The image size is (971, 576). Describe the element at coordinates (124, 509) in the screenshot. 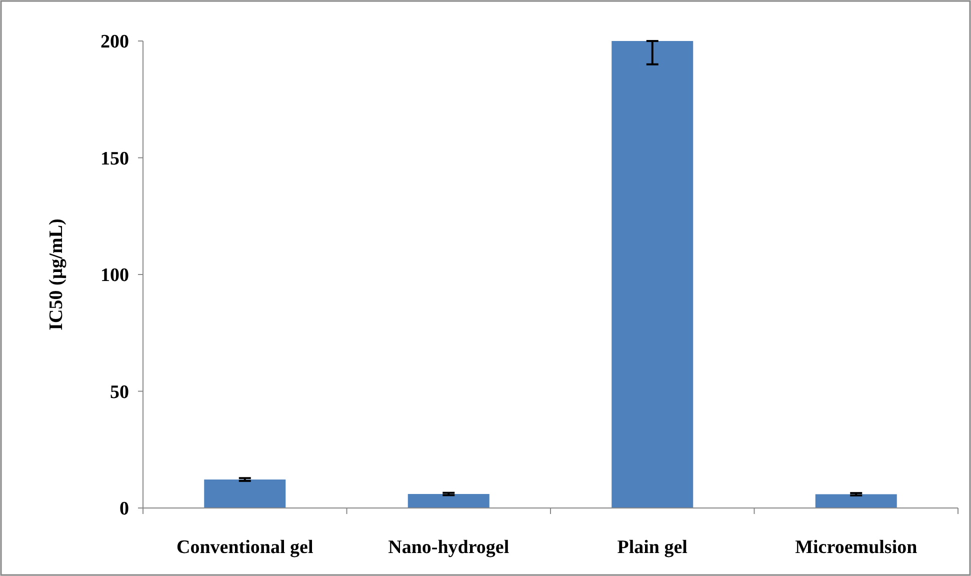

I see `y-tick-label: 0` at that location.